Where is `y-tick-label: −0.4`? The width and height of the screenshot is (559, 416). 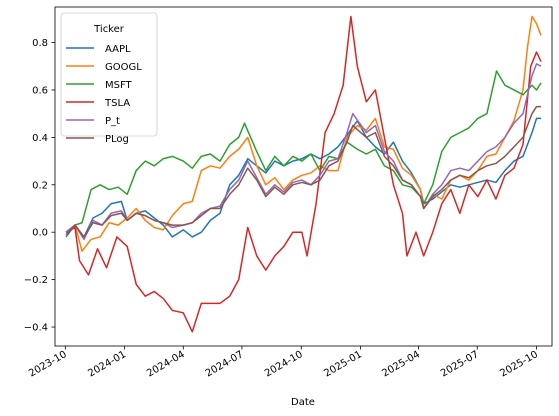 y-tick-label: −0.4 is located at coordinates (36, 328).